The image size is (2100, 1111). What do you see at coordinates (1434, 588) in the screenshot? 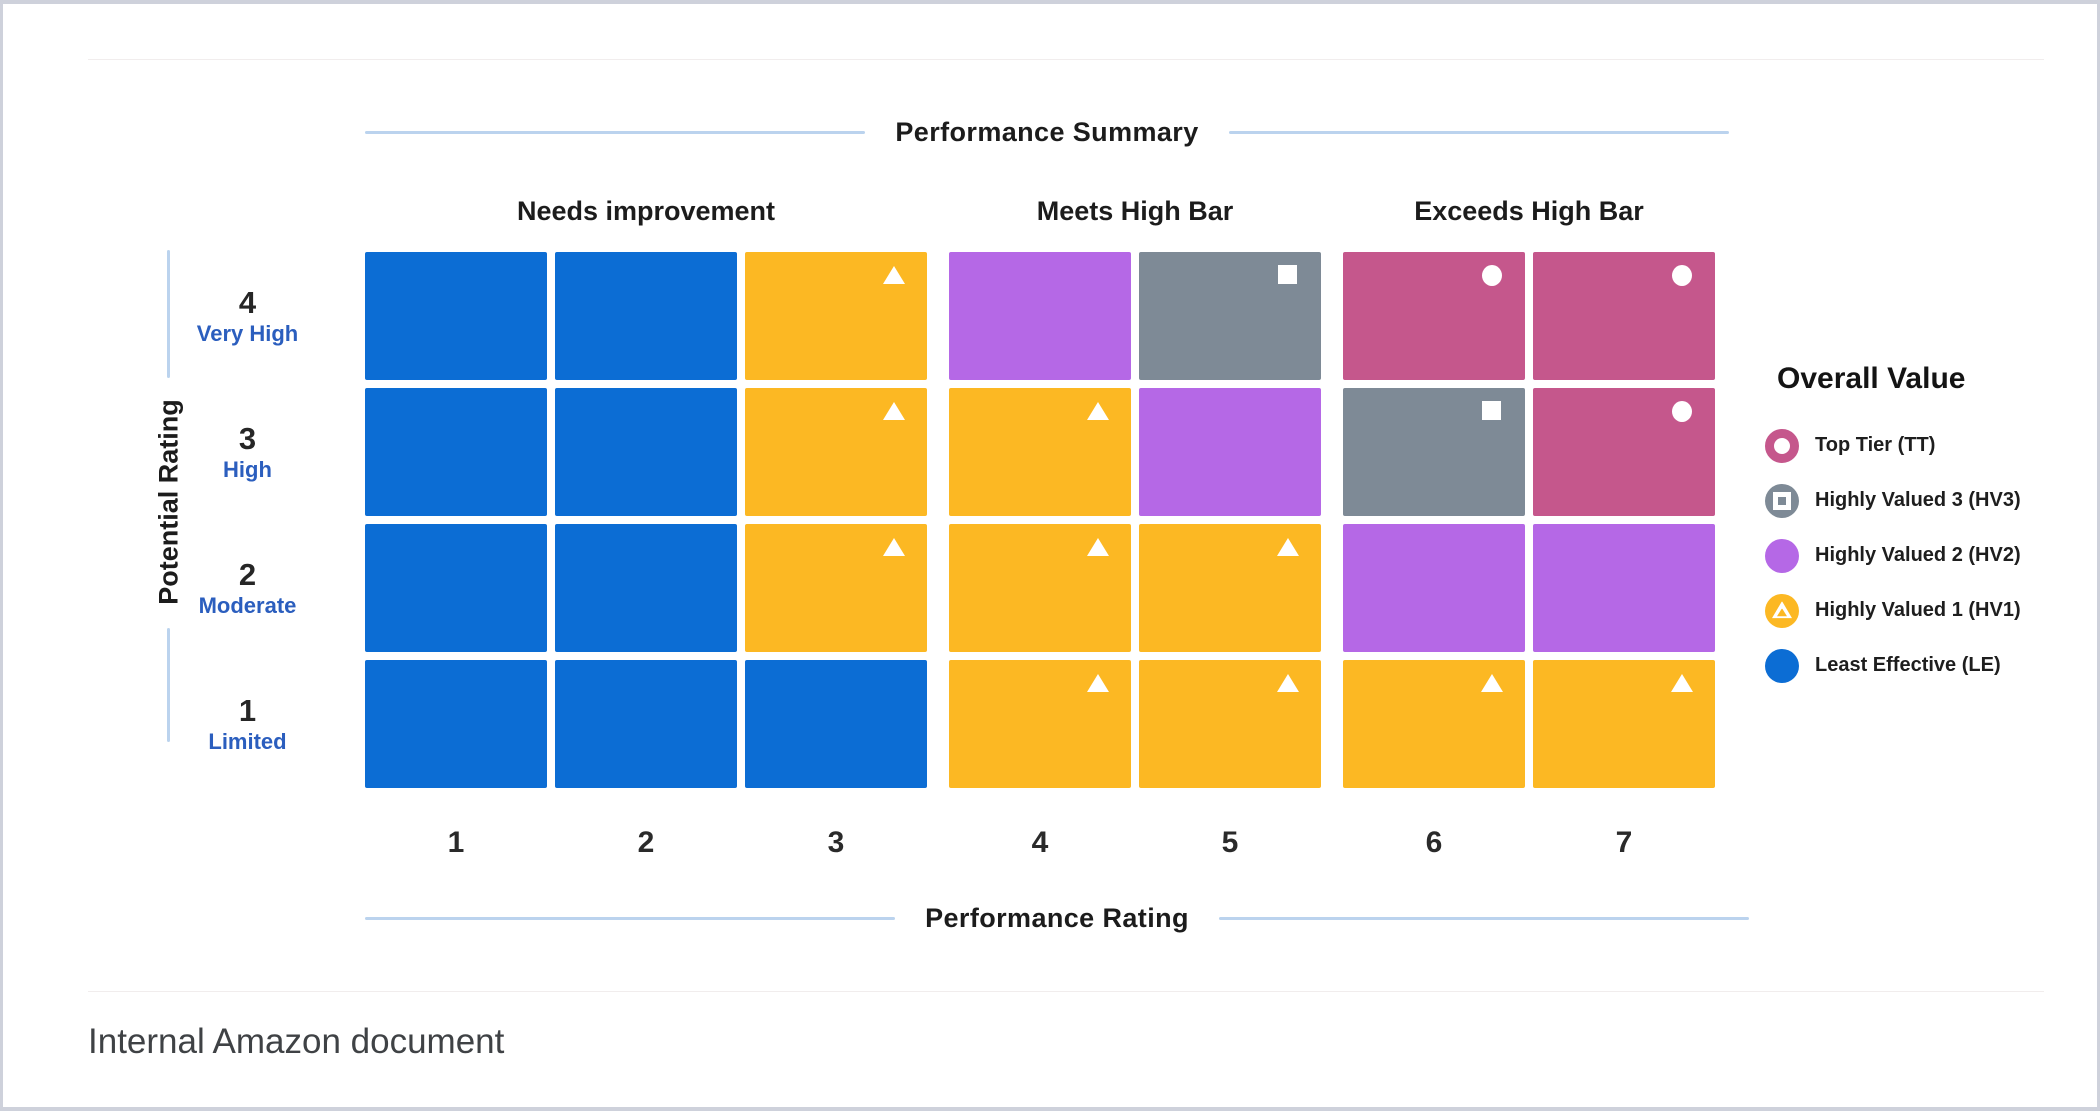
I see `cell-p2-x6-hv2` at bounding box center [1434, 588].